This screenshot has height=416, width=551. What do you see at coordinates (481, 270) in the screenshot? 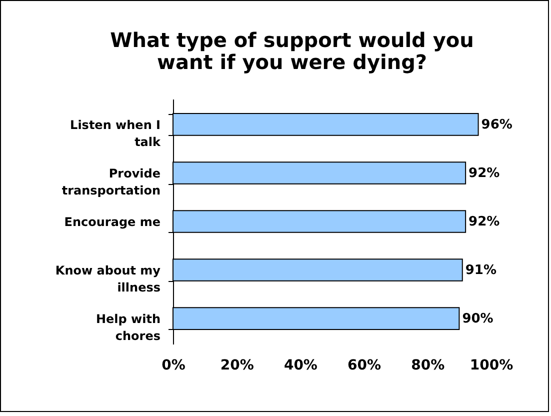
I see `data-label: 91%` at bounding box center [481, 270].